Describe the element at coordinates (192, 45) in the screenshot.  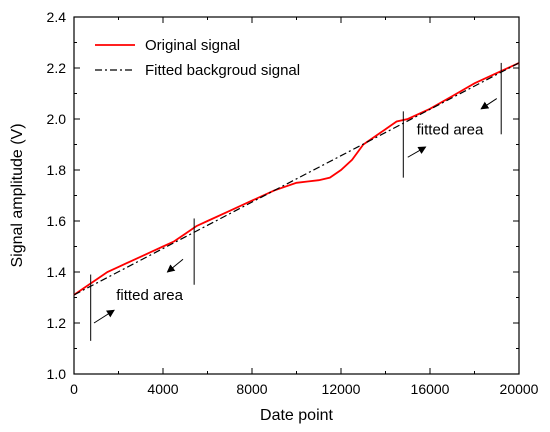
I see `legend-label-original-signal: Original signal` at that location.